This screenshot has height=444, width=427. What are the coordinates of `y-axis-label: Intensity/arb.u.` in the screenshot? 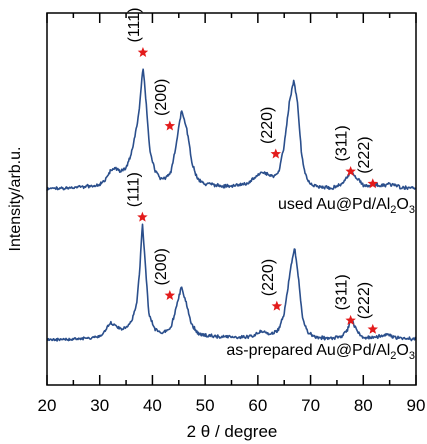 It's located at (15, 199).